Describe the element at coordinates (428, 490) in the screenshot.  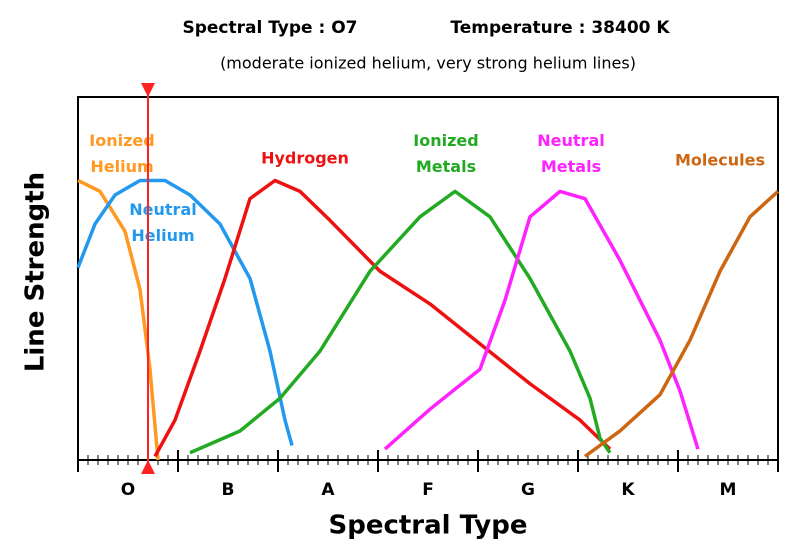
I see `x-tick-label: F` at that location.